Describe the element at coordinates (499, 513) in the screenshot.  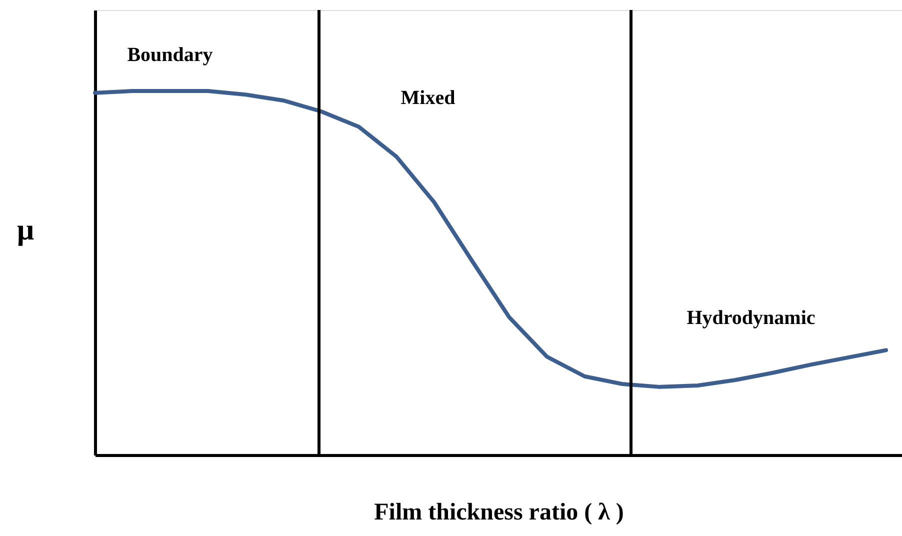
I see `x-axis-title: Film thickness ratio ( λ )` at that location.